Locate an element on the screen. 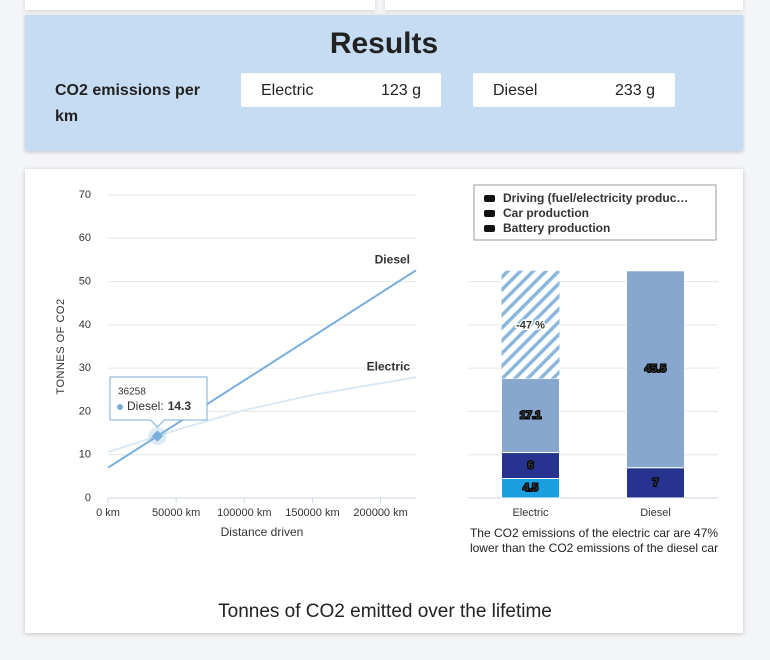 This screenshot has width=770, height=660. bar-label: 6 is located at coordinates (530, 465).